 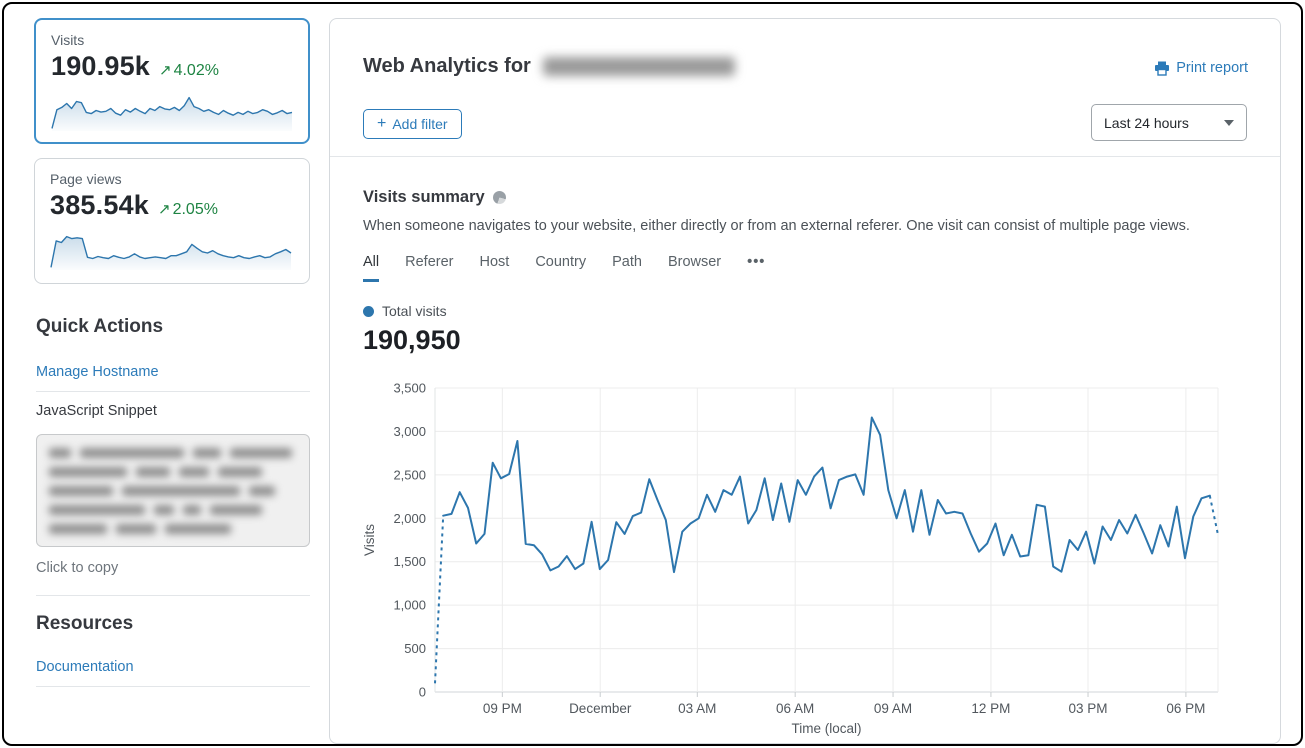 What do you see at coordinates (369, 540) in the screenshot?
I see `svg-text: Visits` at bounding box center [369, 540].